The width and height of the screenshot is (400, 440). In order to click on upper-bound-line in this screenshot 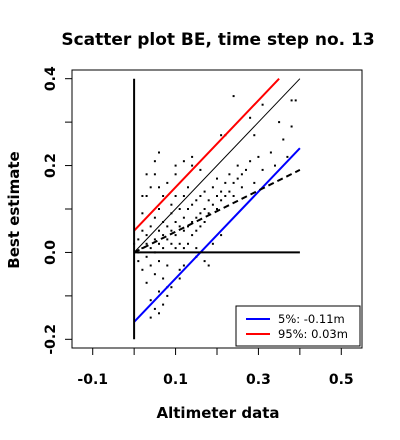, I will do `click(206, 155)`.